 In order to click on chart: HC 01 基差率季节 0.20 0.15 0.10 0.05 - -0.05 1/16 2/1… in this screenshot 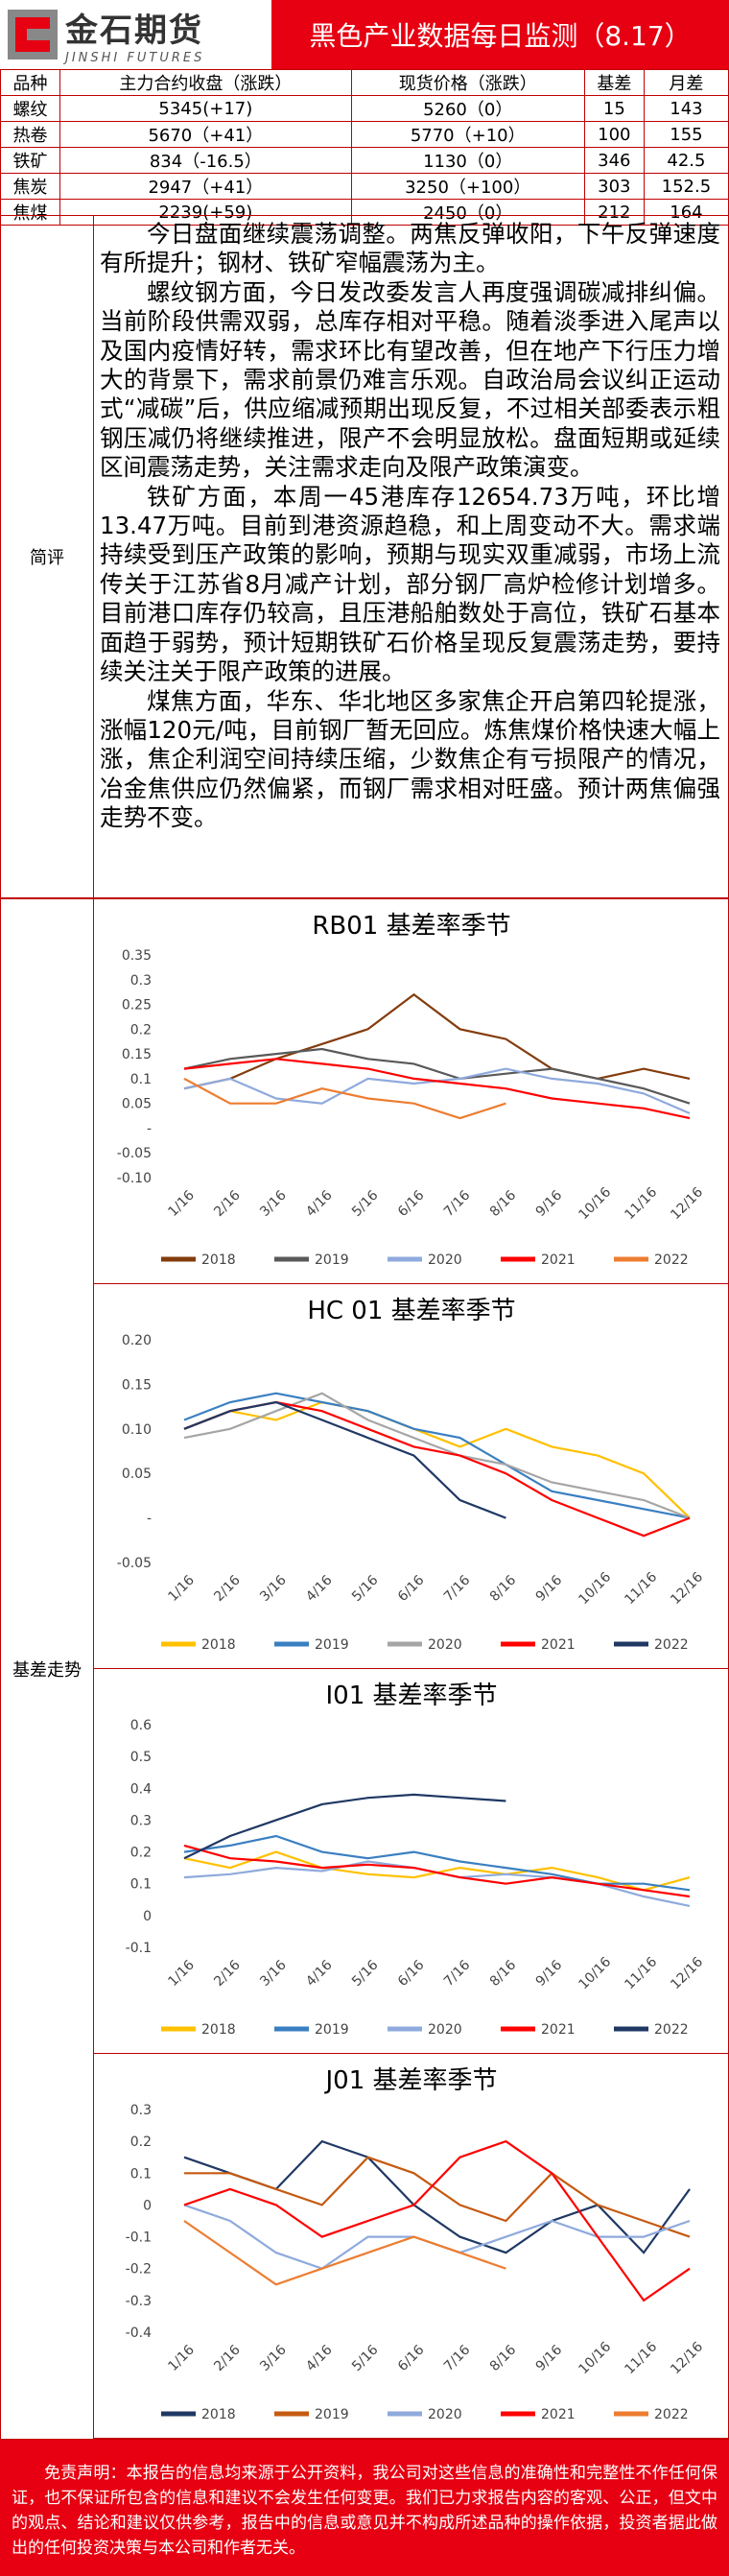, I will do `click(411, 1476)`.